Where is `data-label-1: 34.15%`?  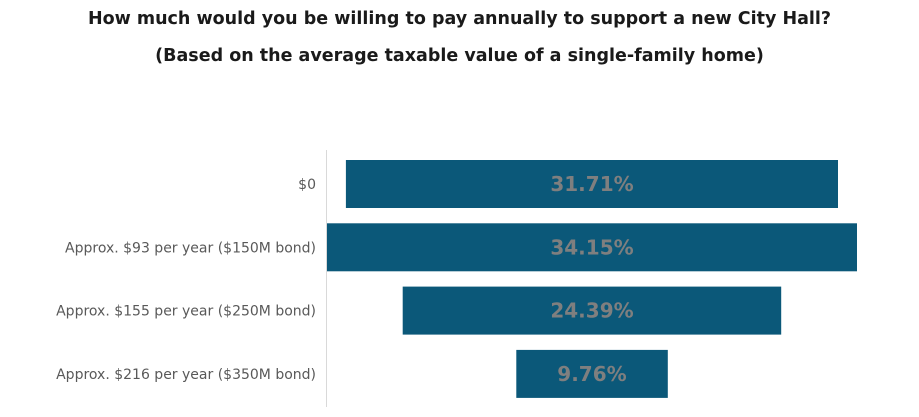
data-label-1: 34.15% is located at coordinates (591, 247).